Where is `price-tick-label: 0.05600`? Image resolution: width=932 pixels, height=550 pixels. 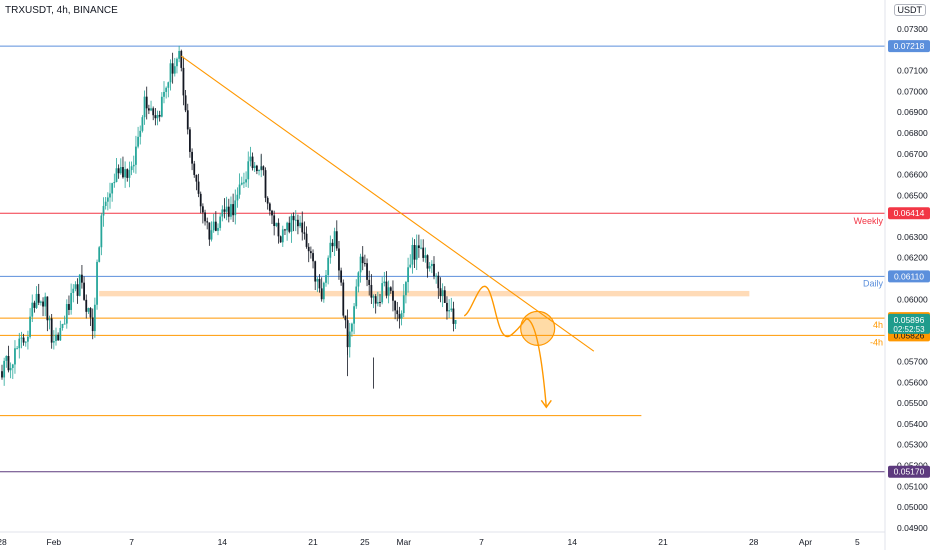
price-tick-label: 0.05600 is located at coordinates (912, 382).